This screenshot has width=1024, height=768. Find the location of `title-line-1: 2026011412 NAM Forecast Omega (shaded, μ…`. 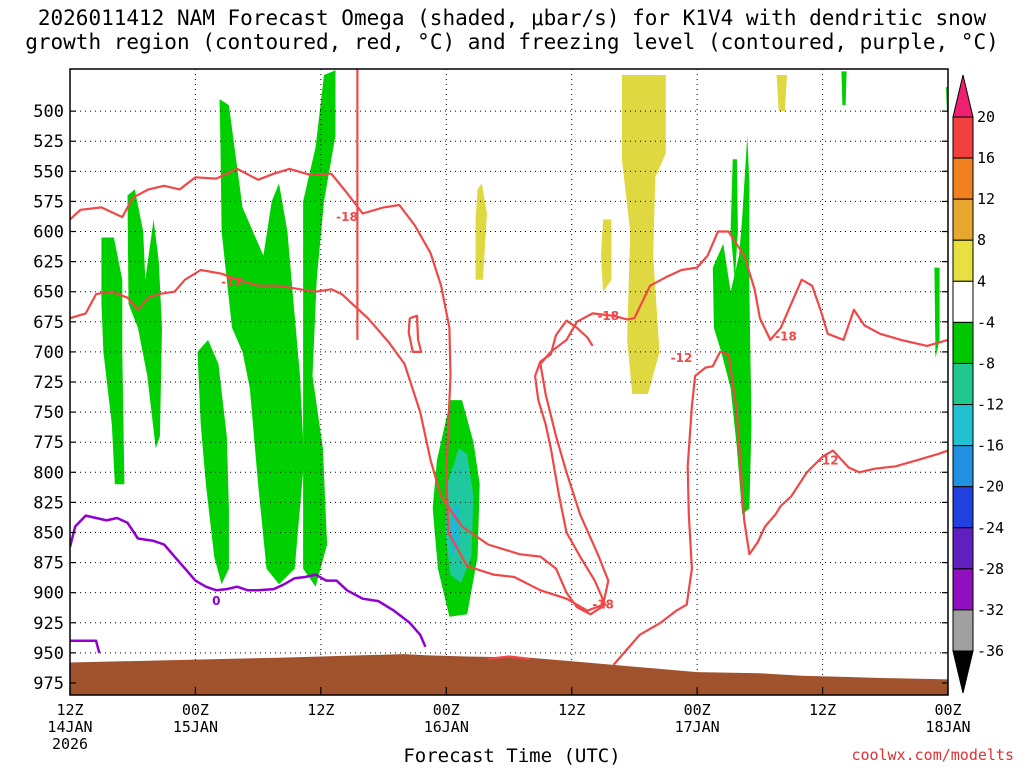

title-line-1: 2026011412 NAM Forecast Omega (shaded, μ… is located at coordinates (512, 18).